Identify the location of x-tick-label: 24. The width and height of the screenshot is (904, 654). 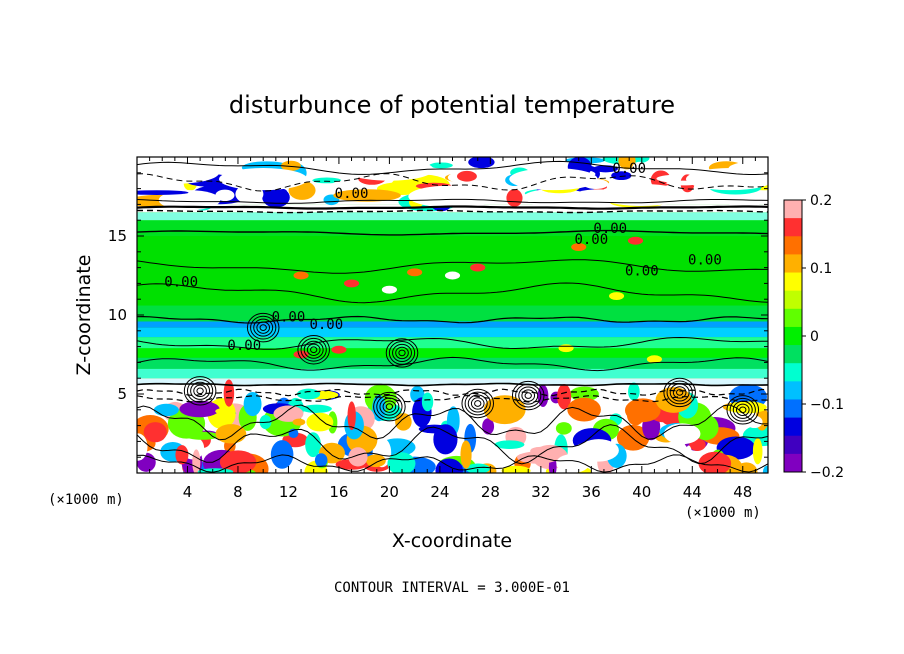
(439, 492).